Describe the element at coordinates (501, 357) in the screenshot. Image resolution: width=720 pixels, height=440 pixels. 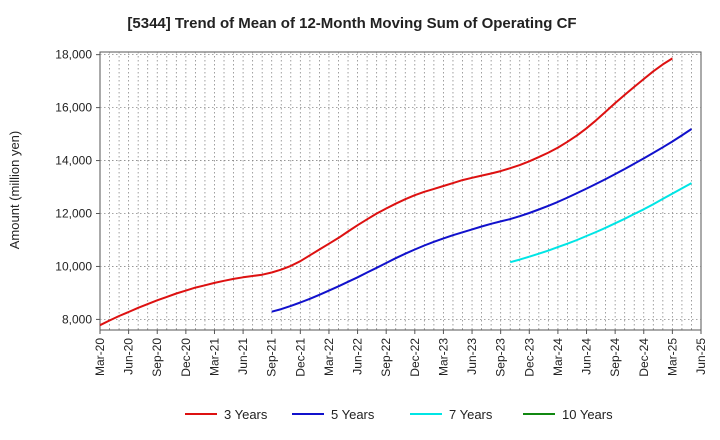
I see `x-tick-label: Sep-23` at that location.